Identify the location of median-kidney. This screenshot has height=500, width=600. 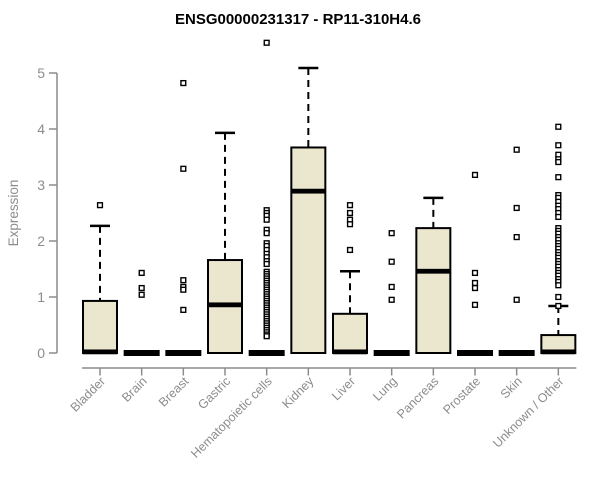
(308, 191).